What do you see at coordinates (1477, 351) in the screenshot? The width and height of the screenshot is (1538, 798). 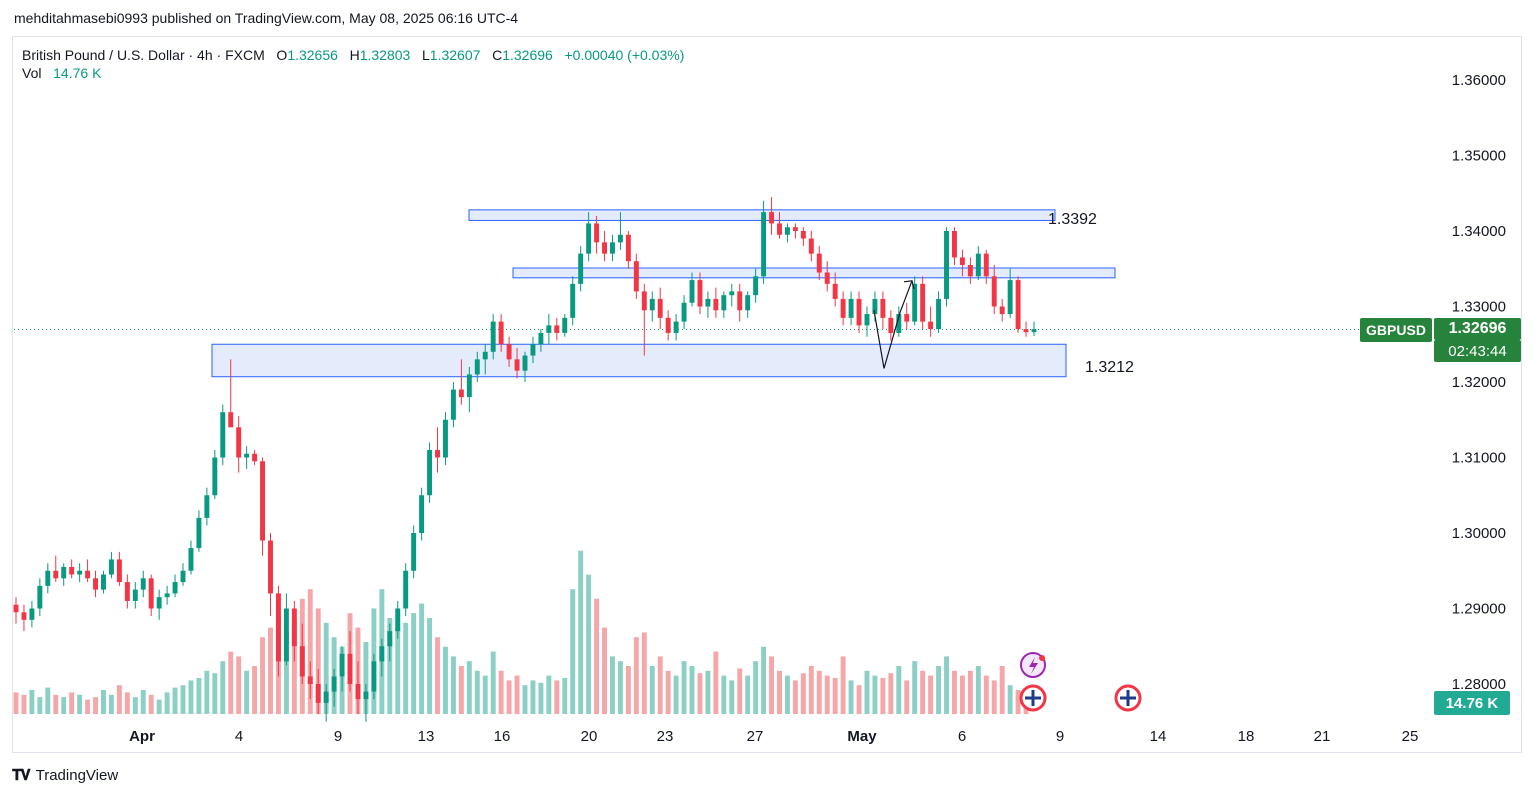 I see `countdown-badge: 02:43:44` at bounding box center [1477, 351].